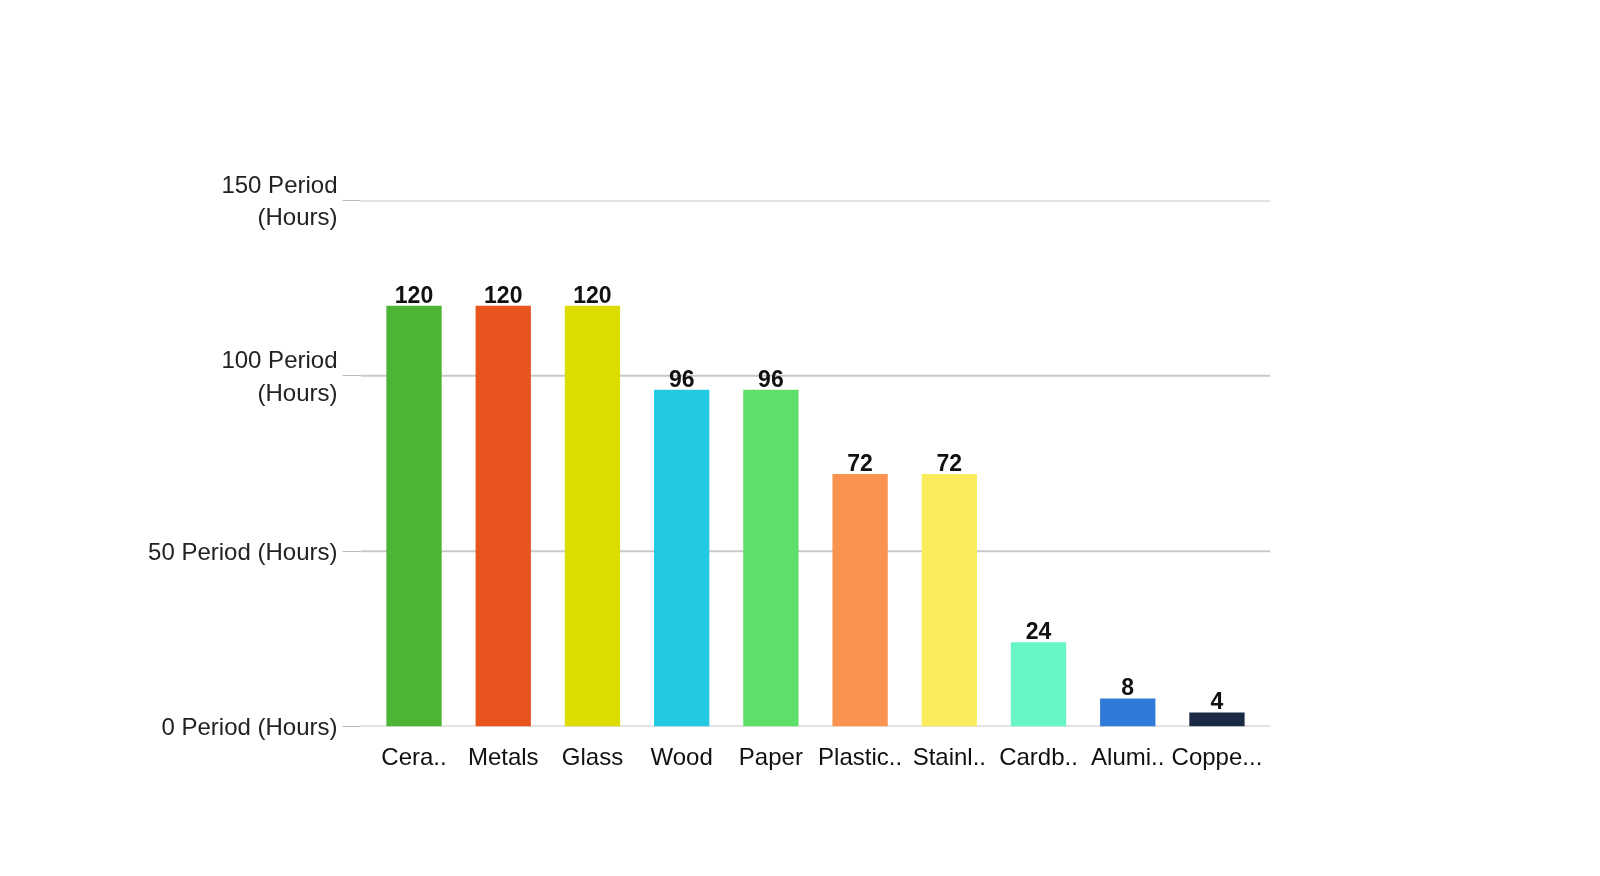 The width and height of the screenshot is (1600, 876). What do you see at coordinates (1128, 687) in the screenshot?
I see `data-label: 8` at bounding box center [1128, 687].